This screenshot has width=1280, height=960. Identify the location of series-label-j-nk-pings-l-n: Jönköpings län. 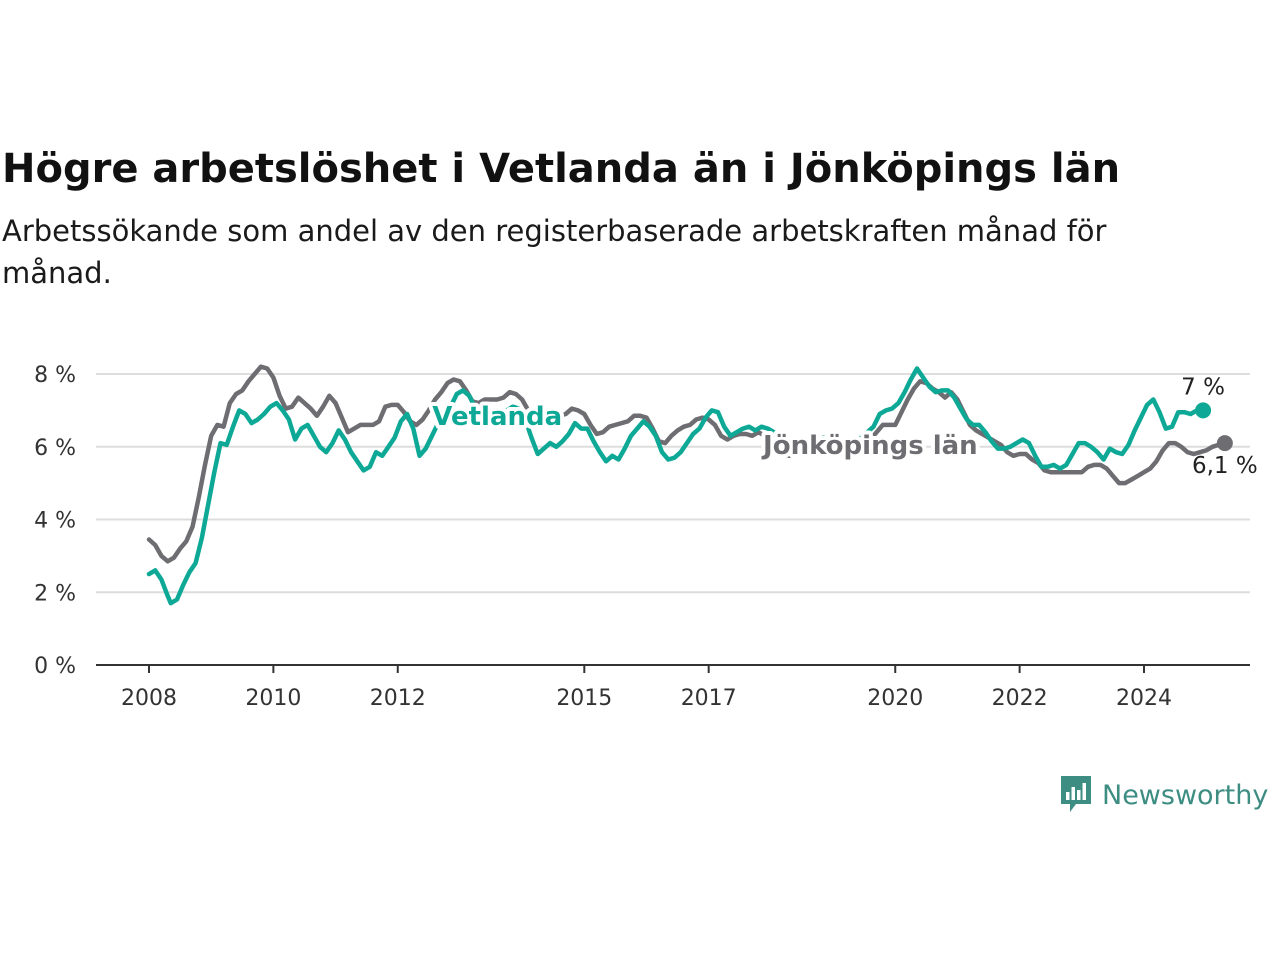
(869, 446).